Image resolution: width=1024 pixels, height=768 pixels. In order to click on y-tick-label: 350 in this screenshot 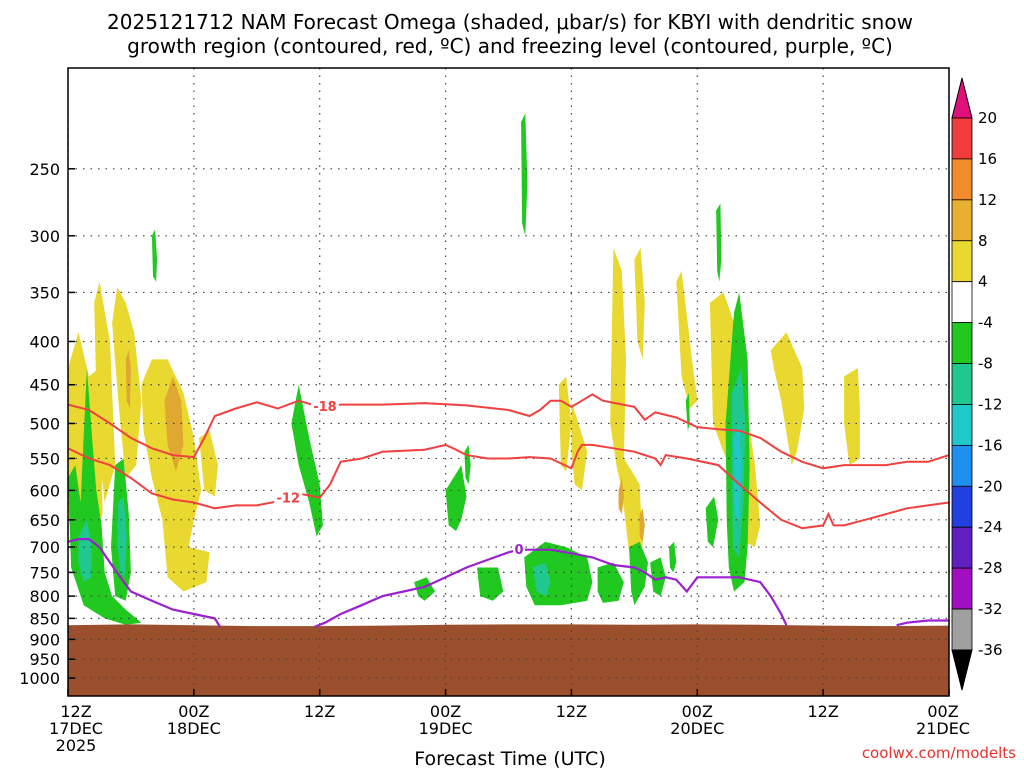, I will do `click(44, 292)`.